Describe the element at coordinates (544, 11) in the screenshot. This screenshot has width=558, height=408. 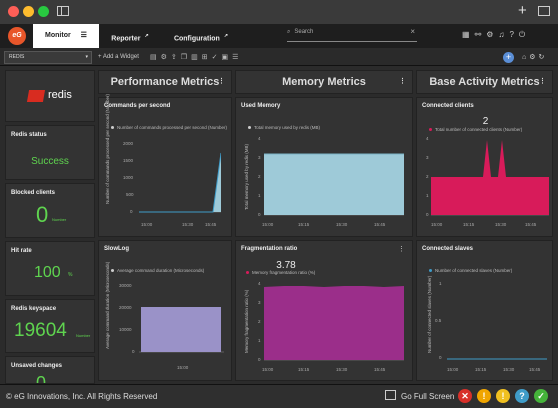
I see `tab-overview-icon` at that location.